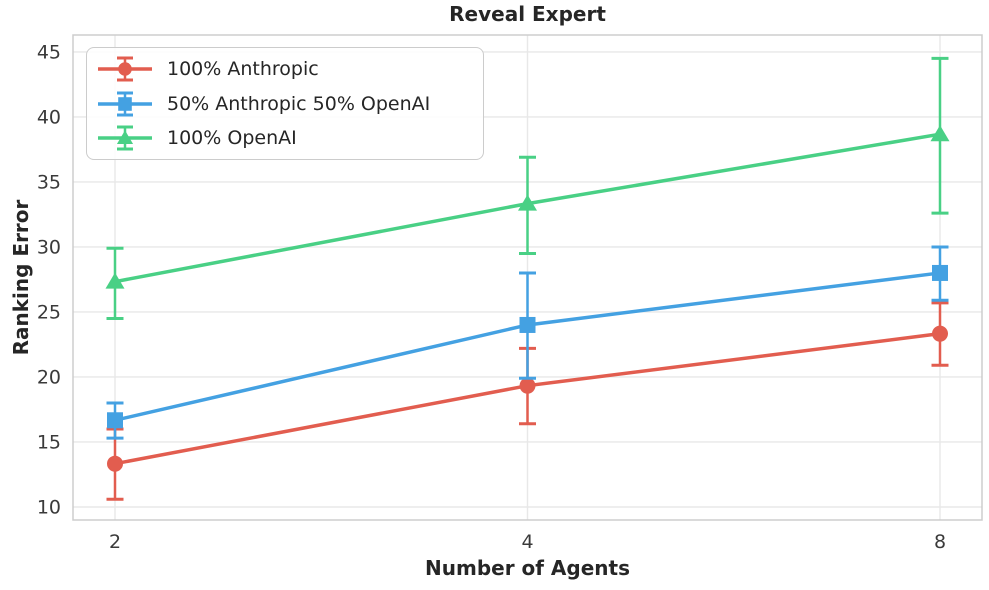 The width and height of the screenshot is (989, 590). What do you see at coordinates (49, 52) in the screenshot?
I see `y-tick-label: 45` at bounding box center [49, 52].